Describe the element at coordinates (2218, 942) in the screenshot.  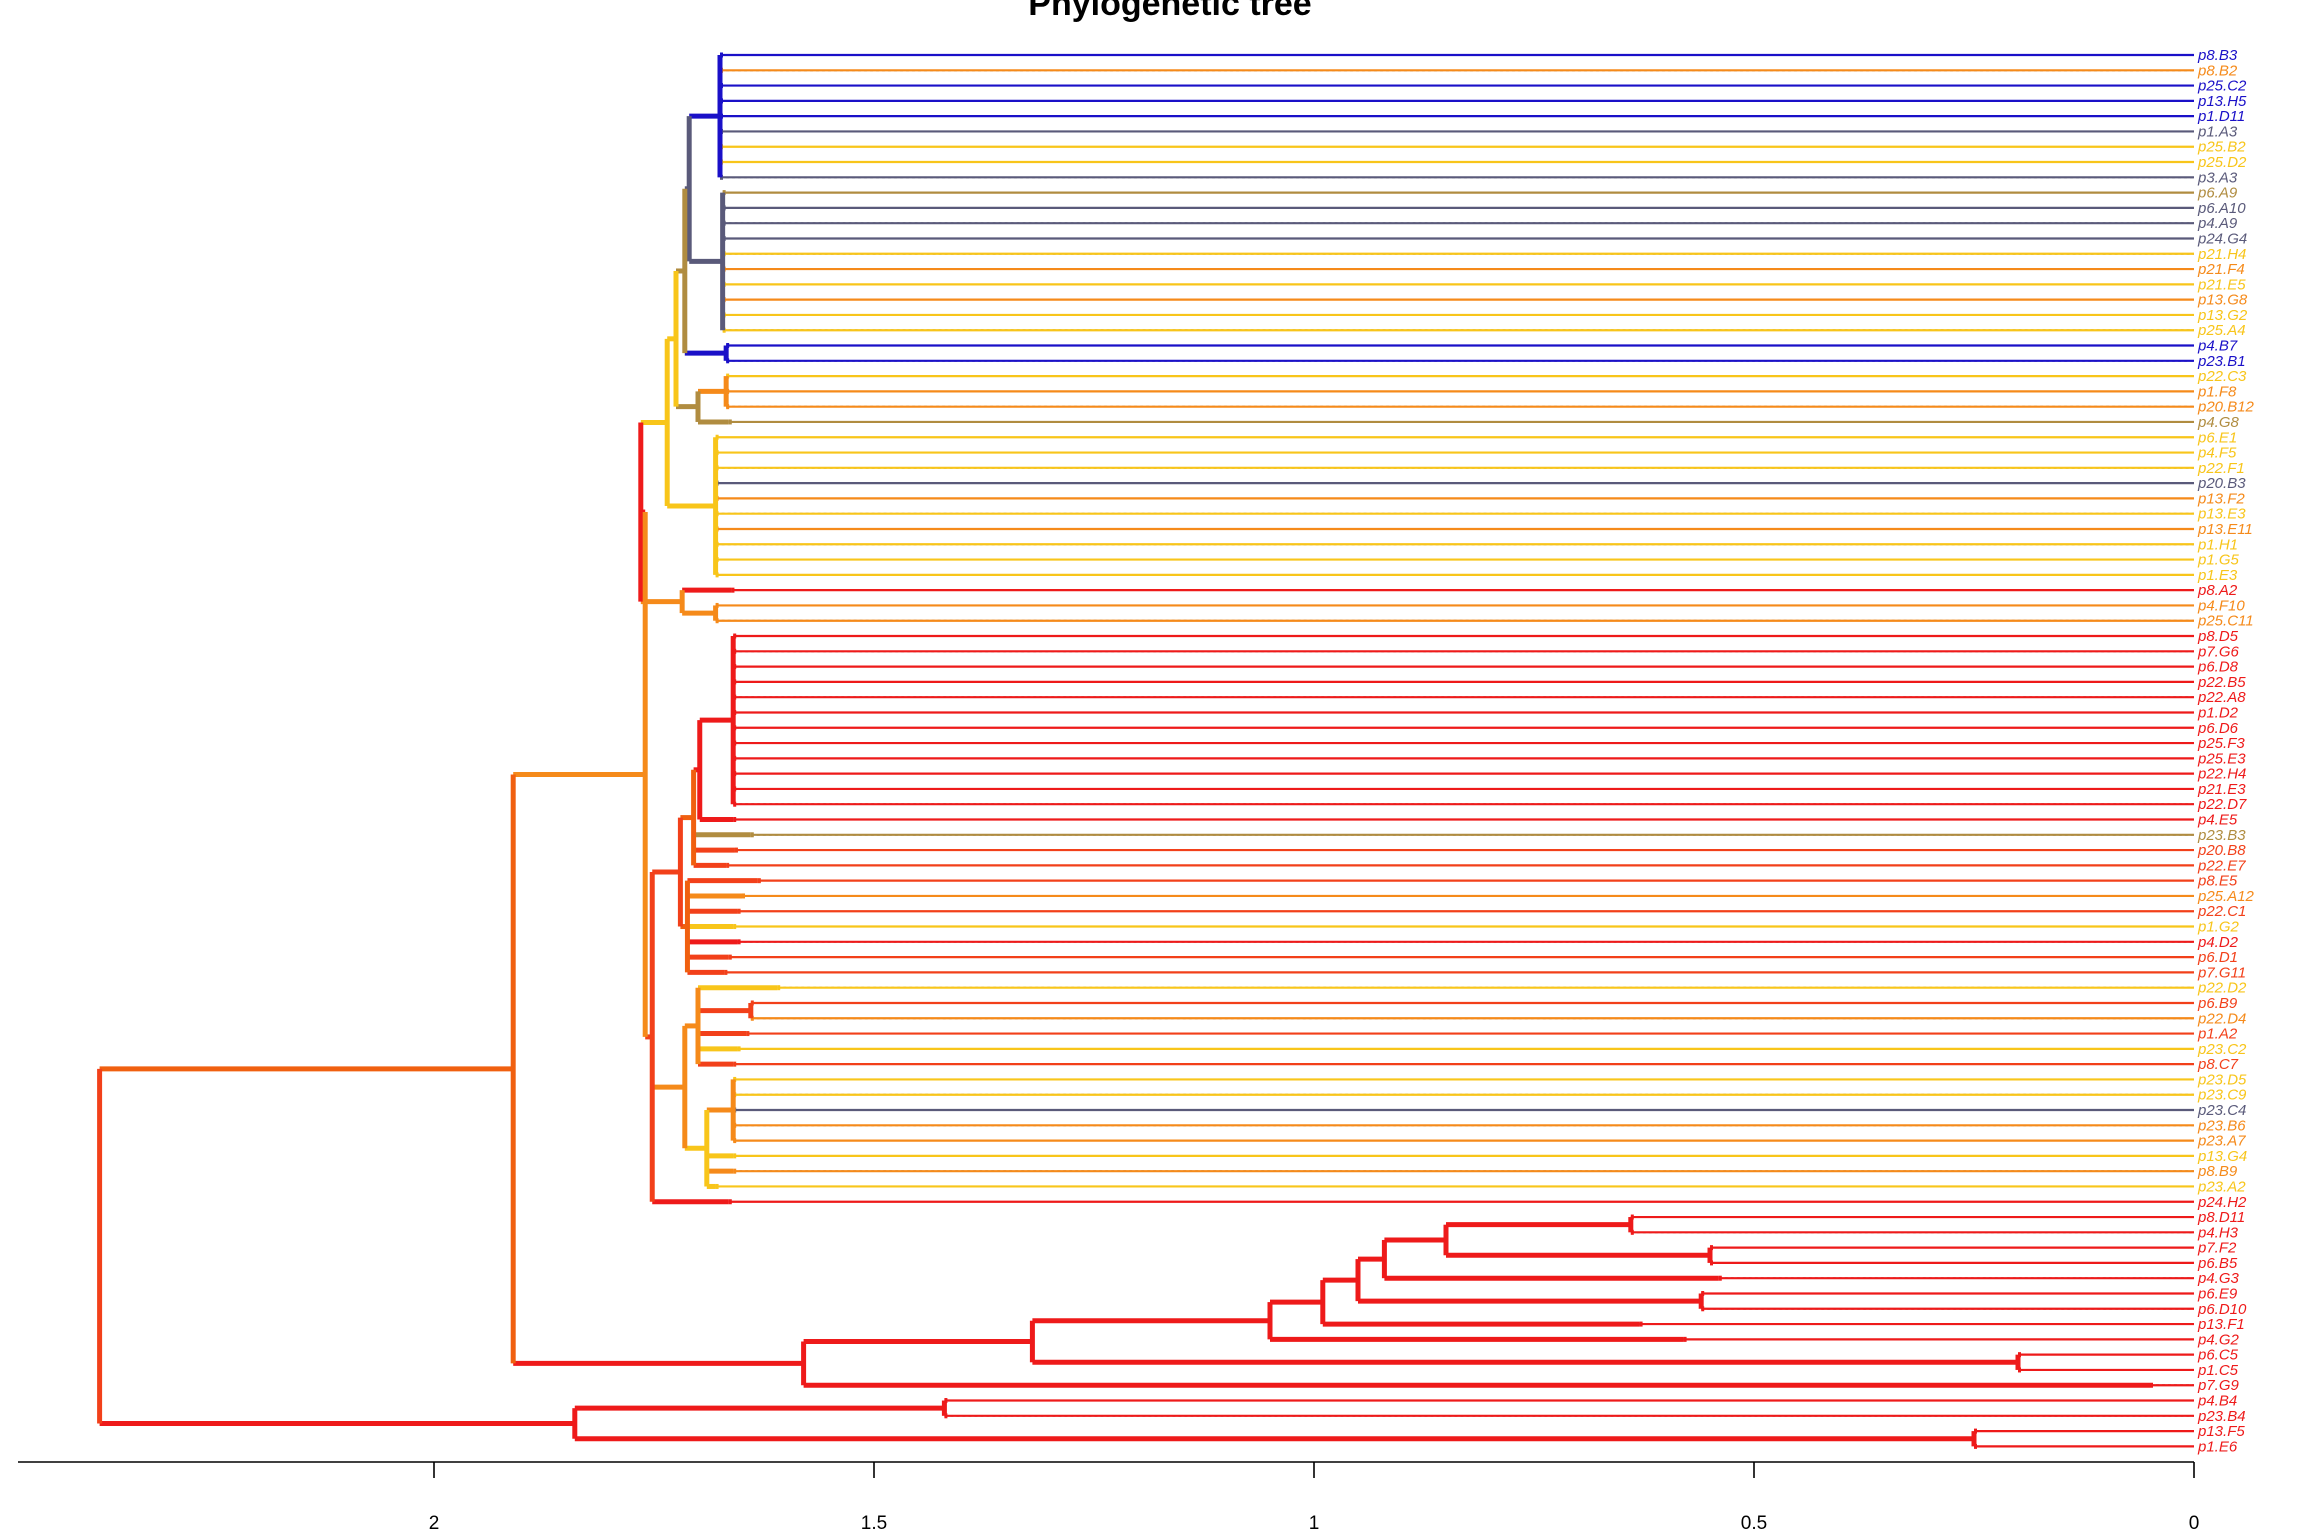
I see `tip-label: p4.D2` at that location.